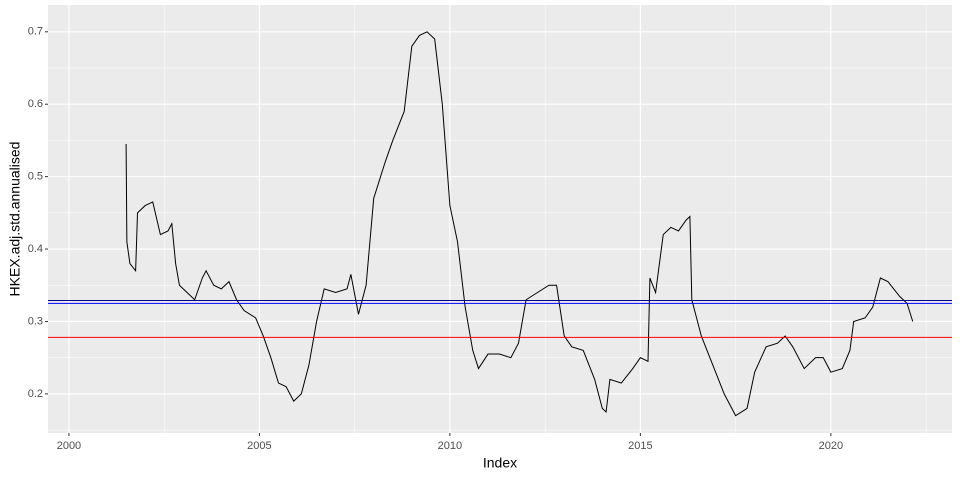 The width and height of the screenshot is (960, 480). Describe the element at coordinates (35, 177) in the screenshot. I see `y-tick-label: 0.5` at that location.